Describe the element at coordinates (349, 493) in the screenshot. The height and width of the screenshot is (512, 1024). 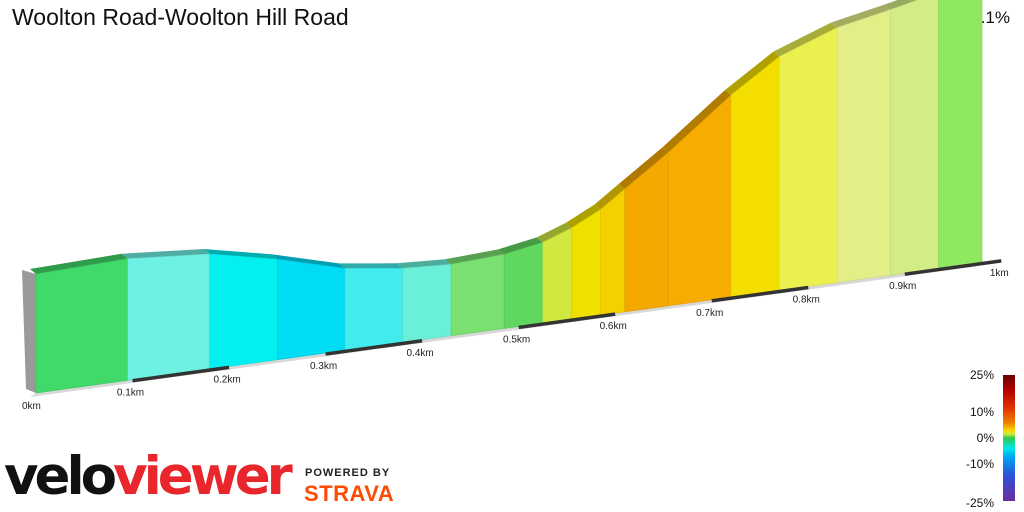
I see `strava-logo: STRAVA` at that location.